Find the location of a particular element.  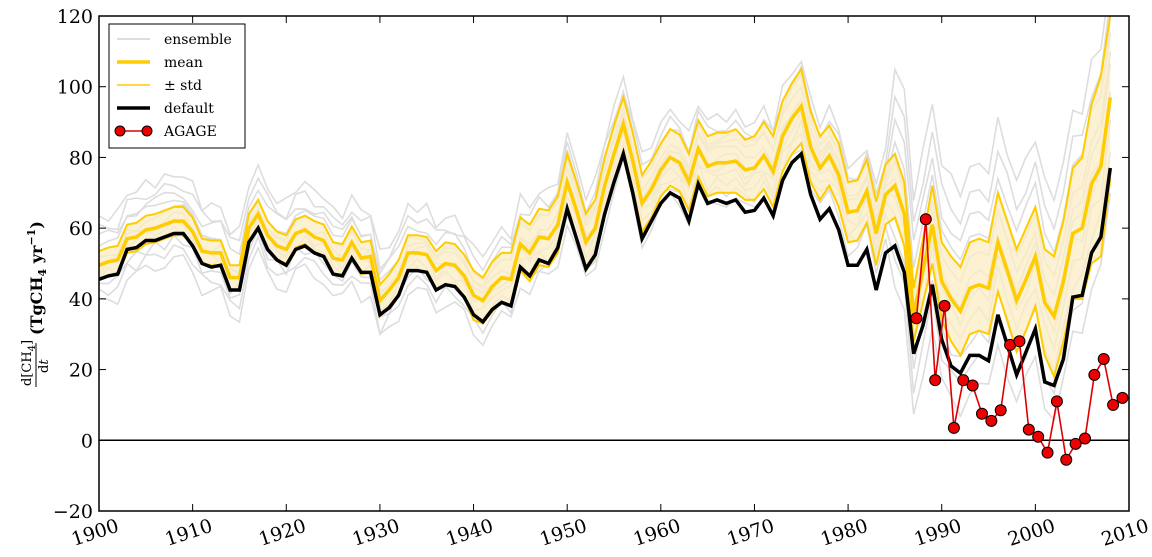

y-tick-label: −20 is located at coordinates (73, 512).